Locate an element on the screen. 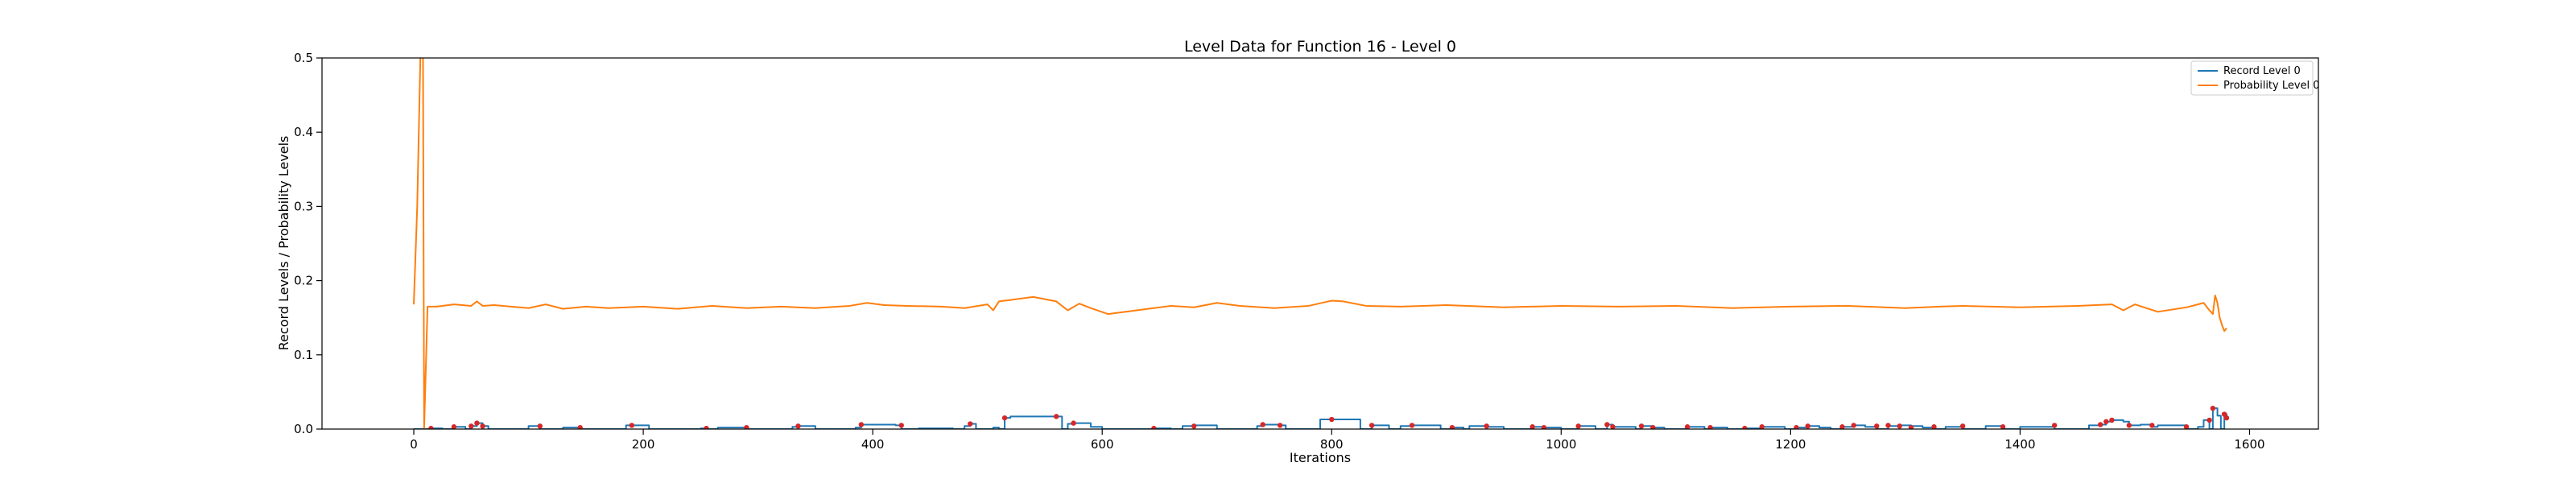  x-tick-label: 200 is located at coordinates (643, 444).